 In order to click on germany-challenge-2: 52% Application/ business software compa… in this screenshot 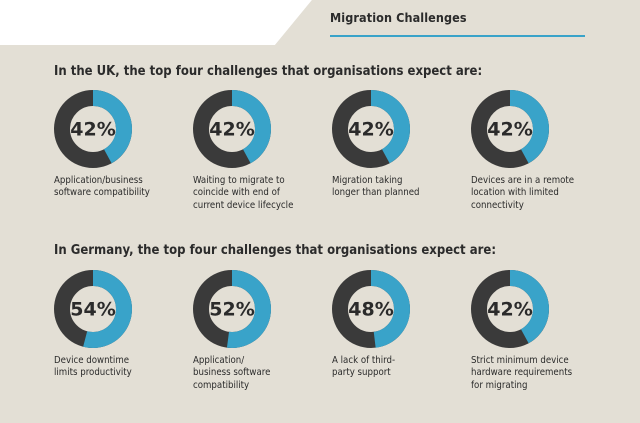, I will do `click(263, 331)`.